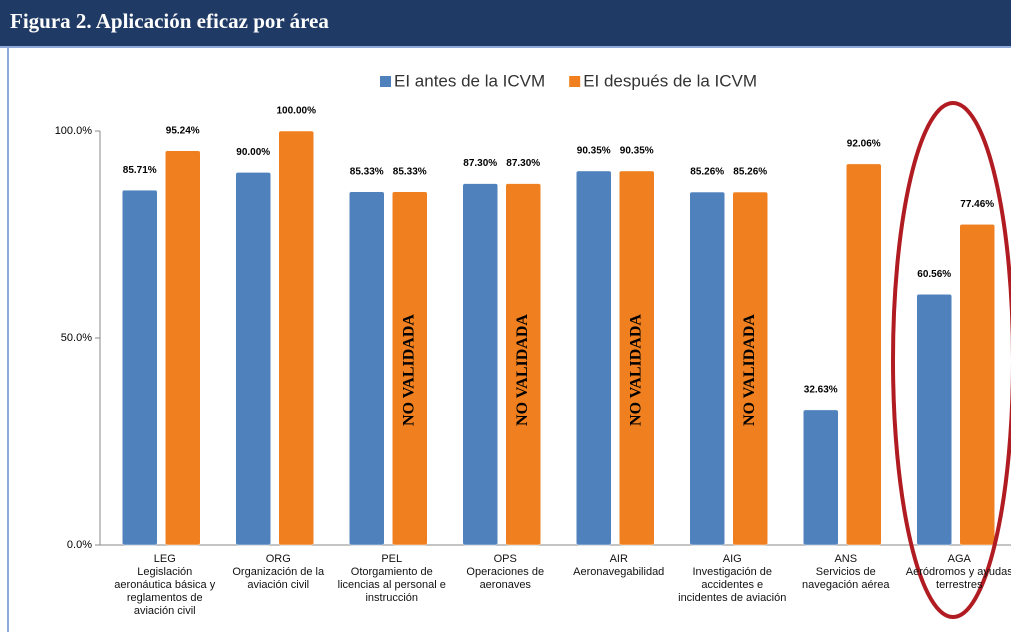 The image size is (1011, 632). I want to click on x-tick-label: ANS Servicios de navegación aérea, so click(846, 572).